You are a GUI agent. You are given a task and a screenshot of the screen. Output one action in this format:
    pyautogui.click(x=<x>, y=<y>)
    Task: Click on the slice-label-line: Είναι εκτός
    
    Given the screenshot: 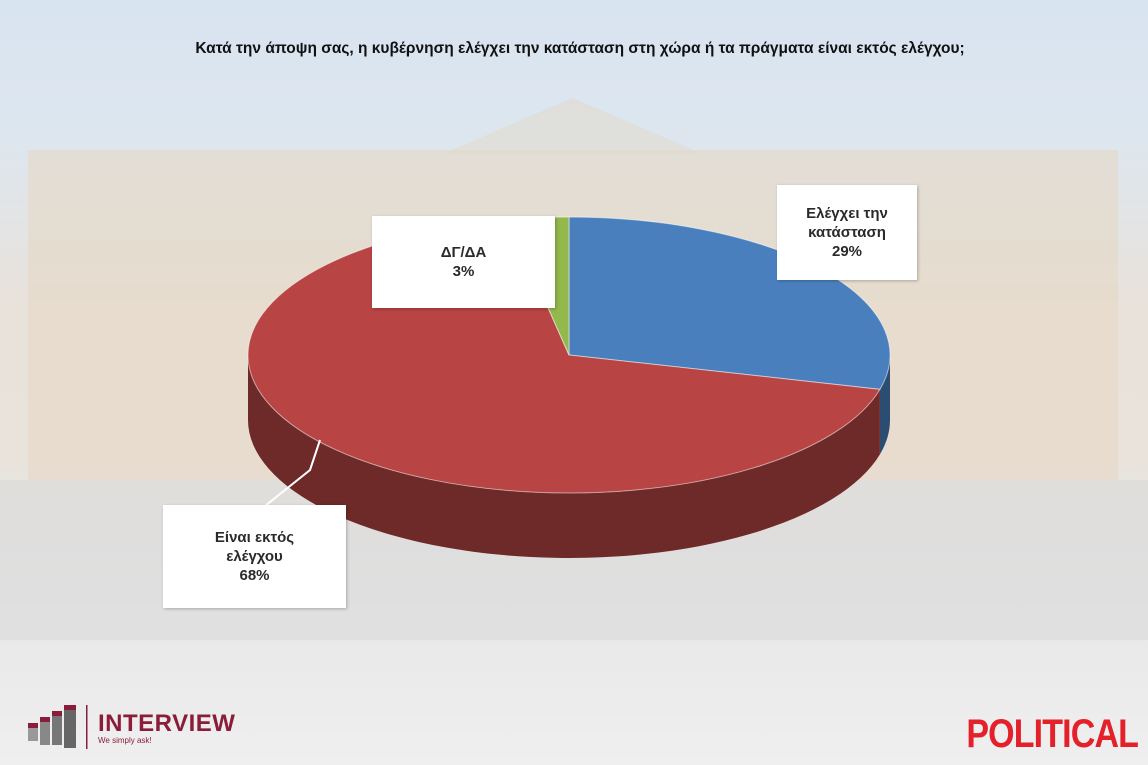 What is the action you would take?
    pyautogui.click(x=254, y=537)
    